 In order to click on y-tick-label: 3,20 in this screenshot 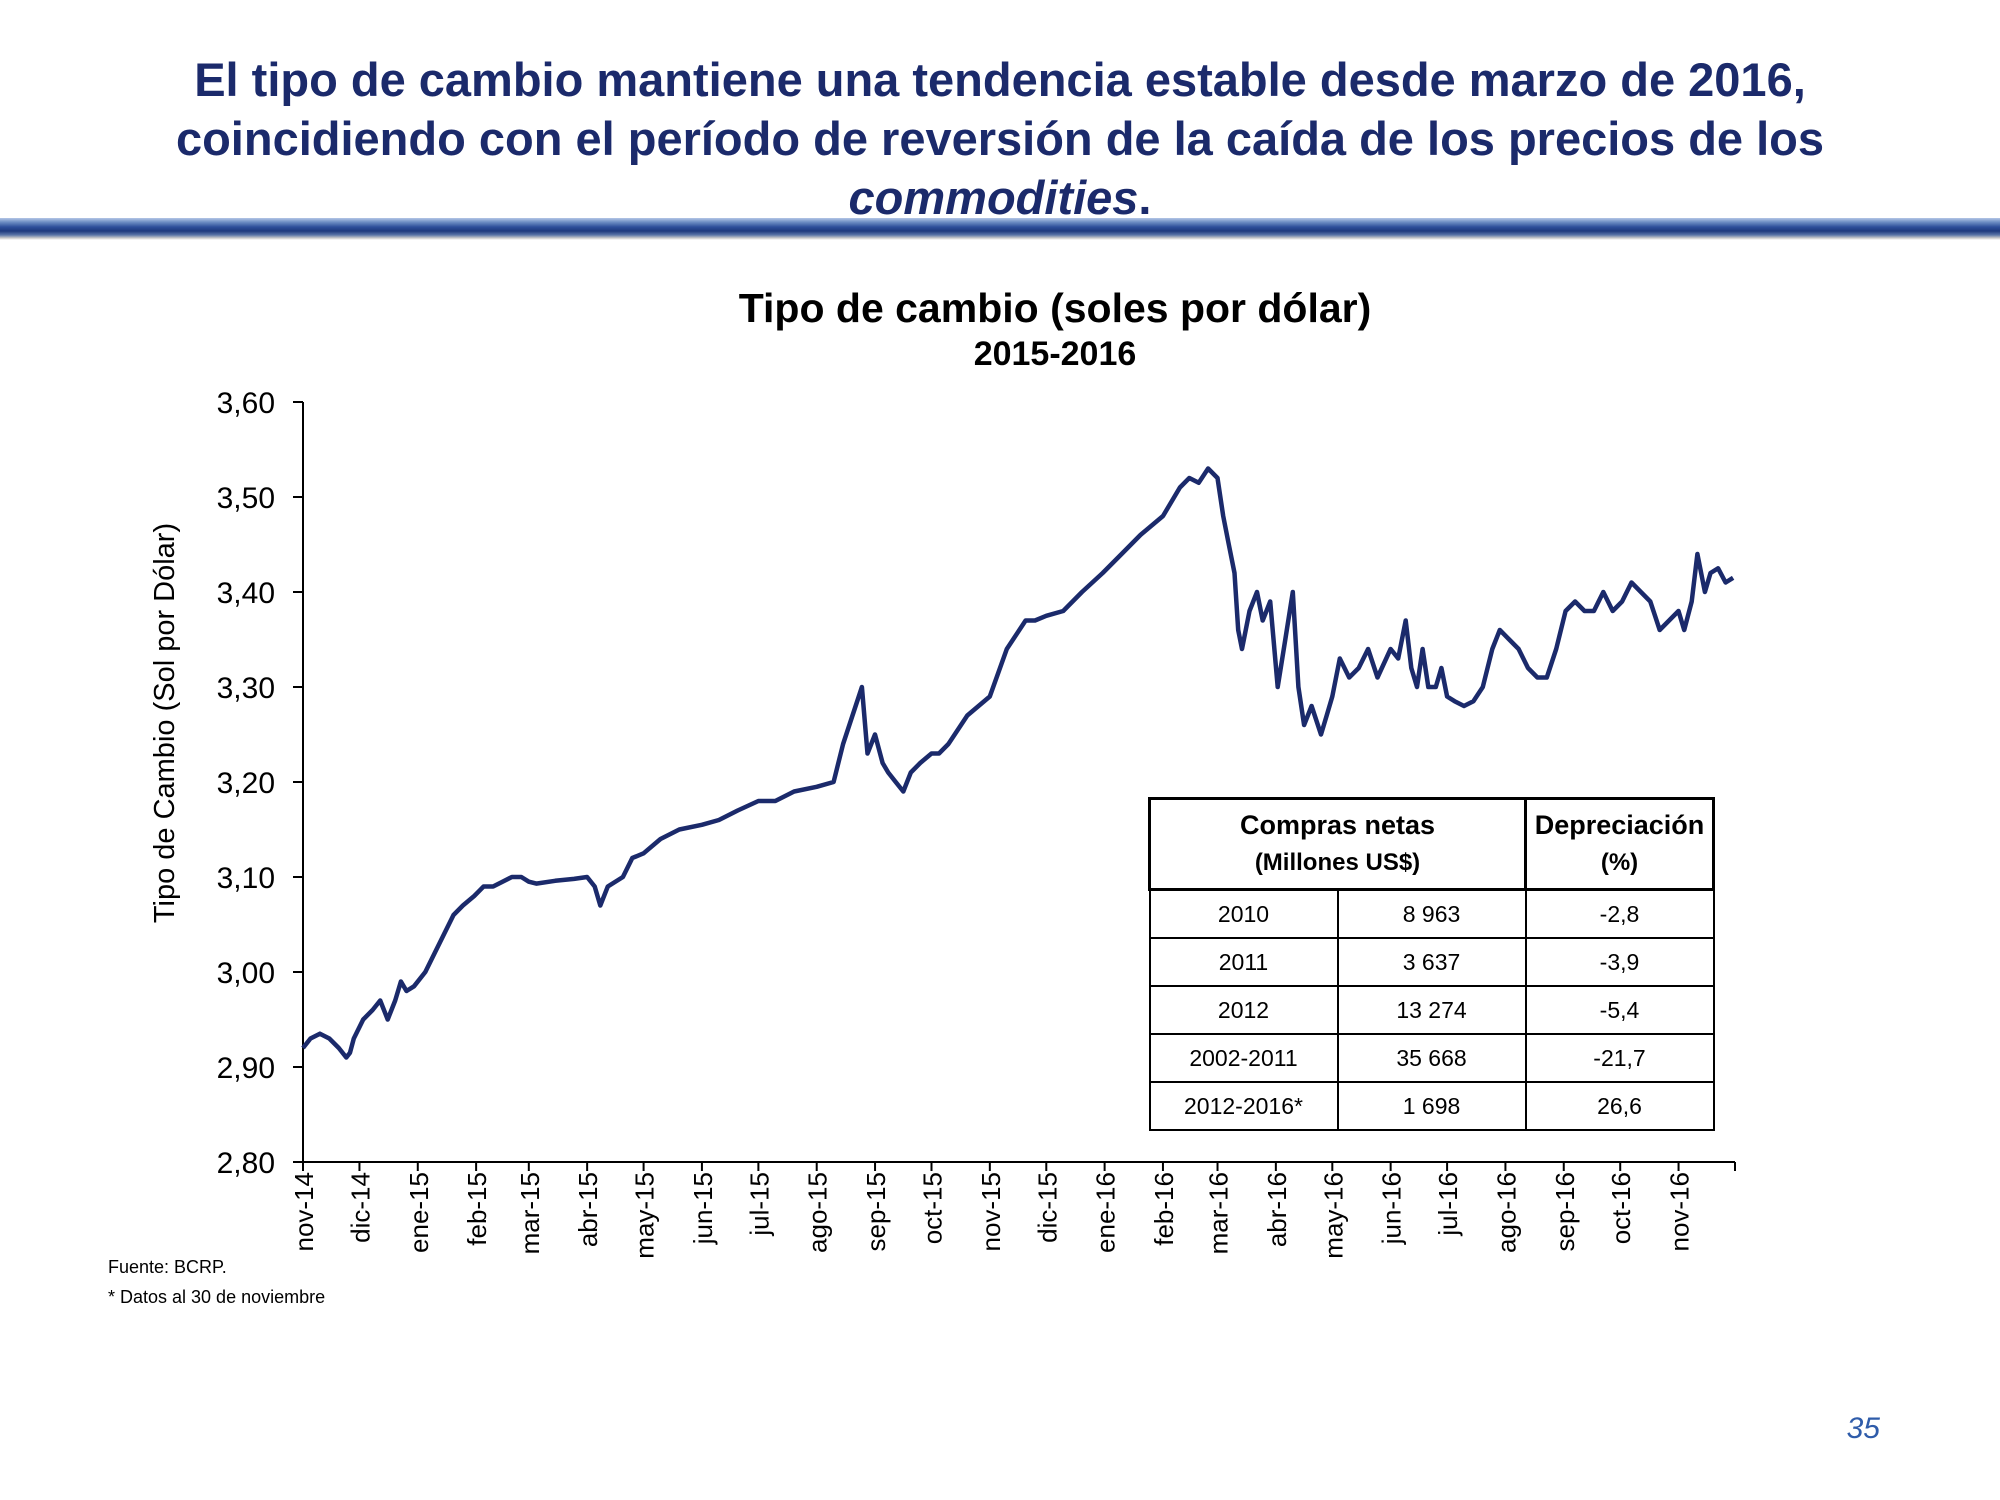, I will do `click(246, 783)`.